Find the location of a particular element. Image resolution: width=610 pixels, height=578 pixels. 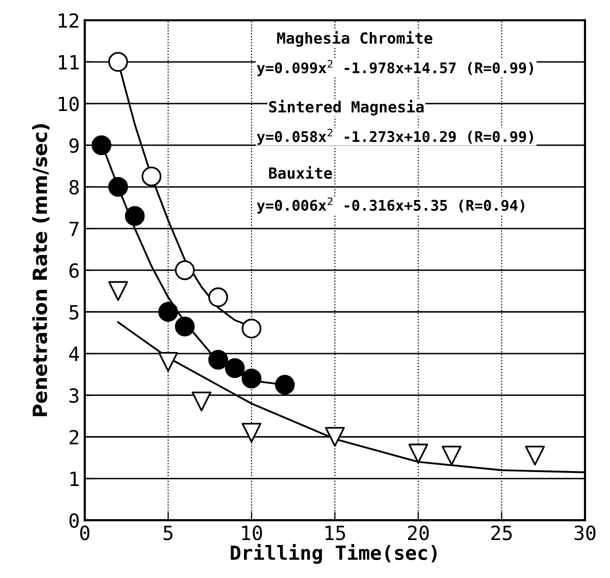

x-tick-label: 10 is located at coordinates (252, 533).